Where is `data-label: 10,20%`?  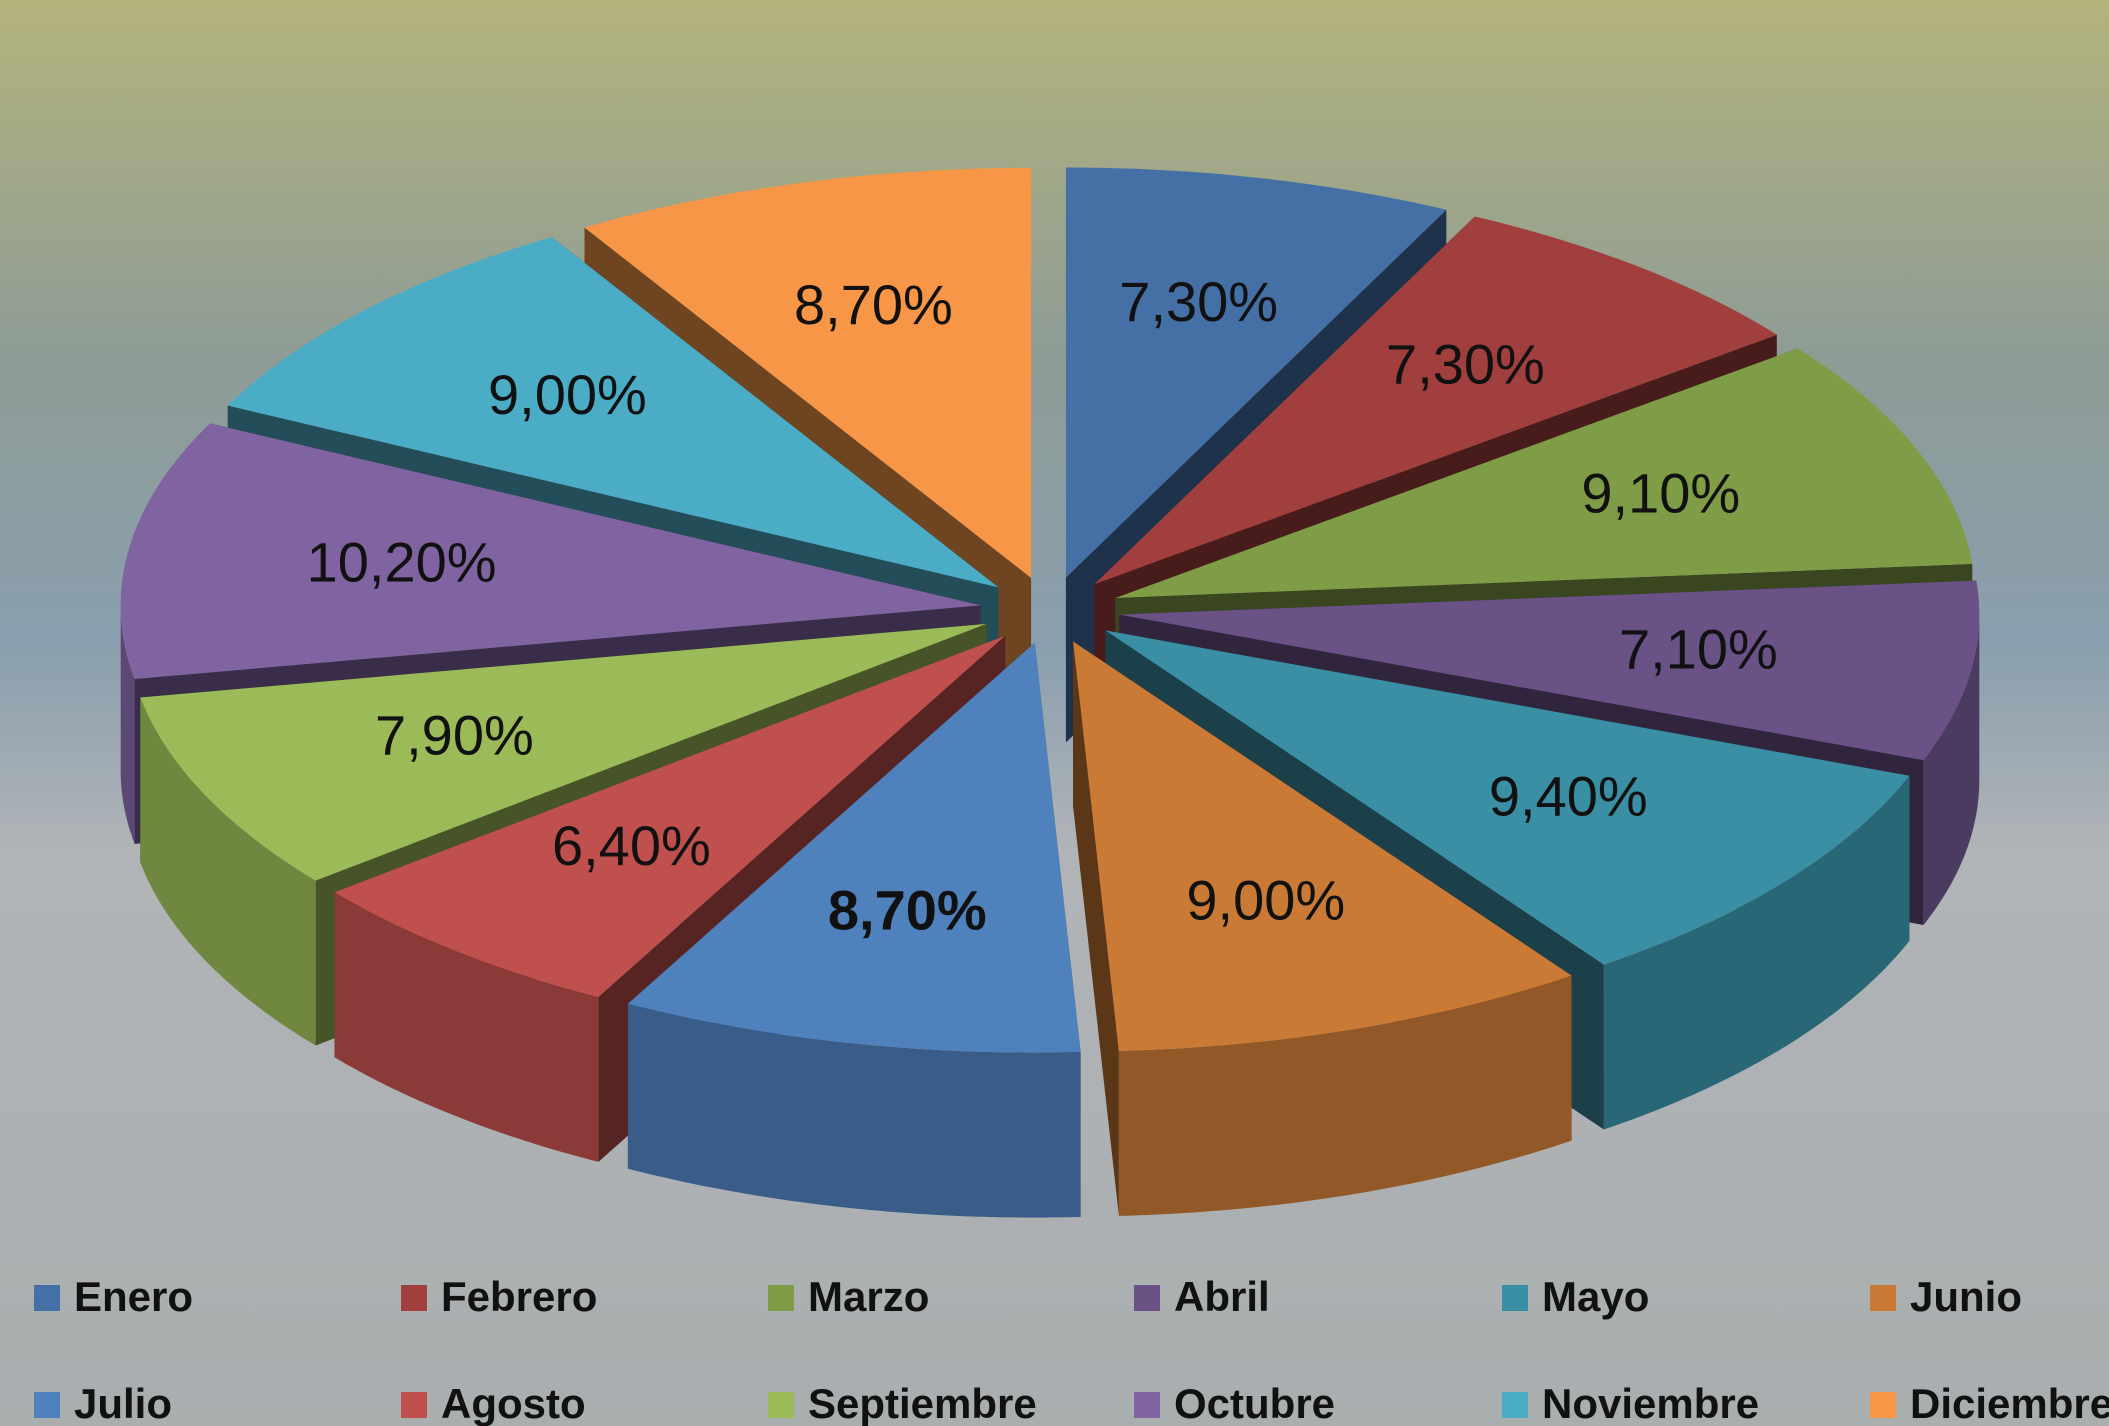
data-label: 10,20% is located at coordinates (402, 561).